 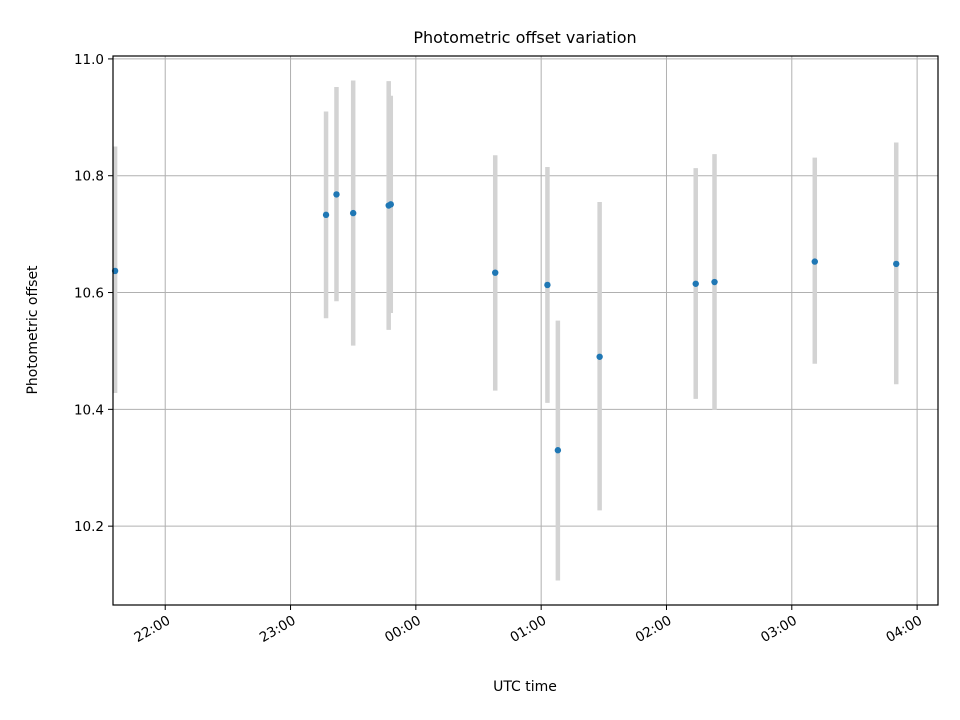 I want to click on x-tick-label: 00:00, so click(x=403, y=629).